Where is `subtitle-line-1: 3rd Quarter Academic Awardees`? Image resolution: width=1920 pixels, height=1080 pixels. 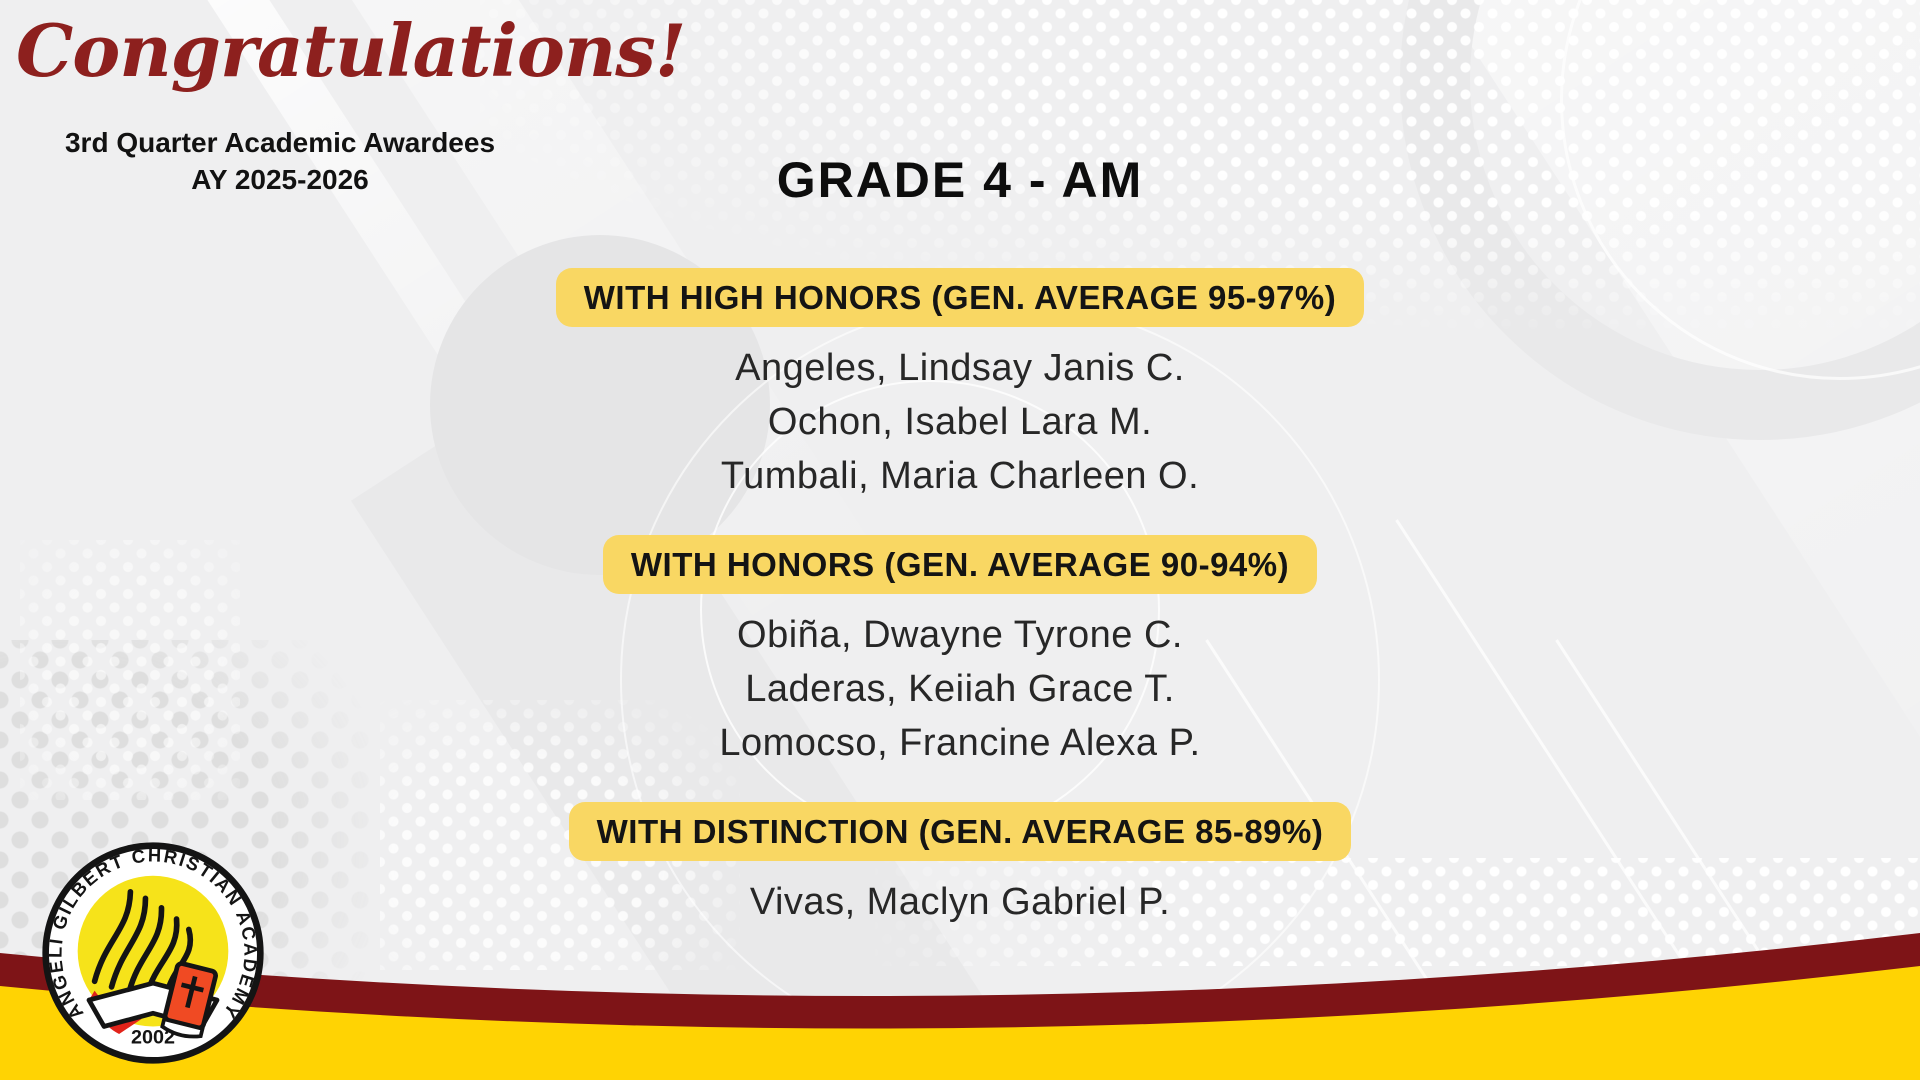
subtitle-line-1: 3rd Quarter Academic Awardees is located at coordinates (280, 142).